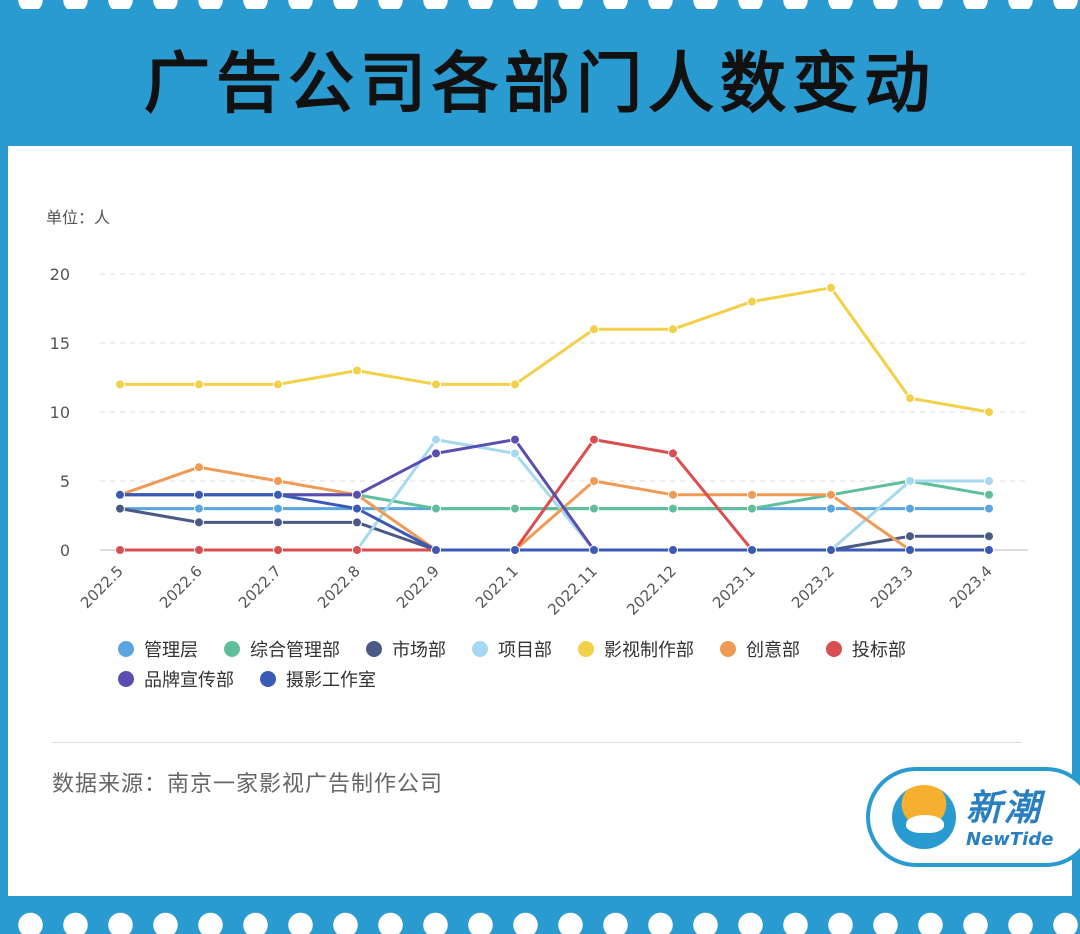 Image resolution: width=1080 pixels, height=934 pixels. I want to click on x-tick-label: 2022.11, so click(572, 590).